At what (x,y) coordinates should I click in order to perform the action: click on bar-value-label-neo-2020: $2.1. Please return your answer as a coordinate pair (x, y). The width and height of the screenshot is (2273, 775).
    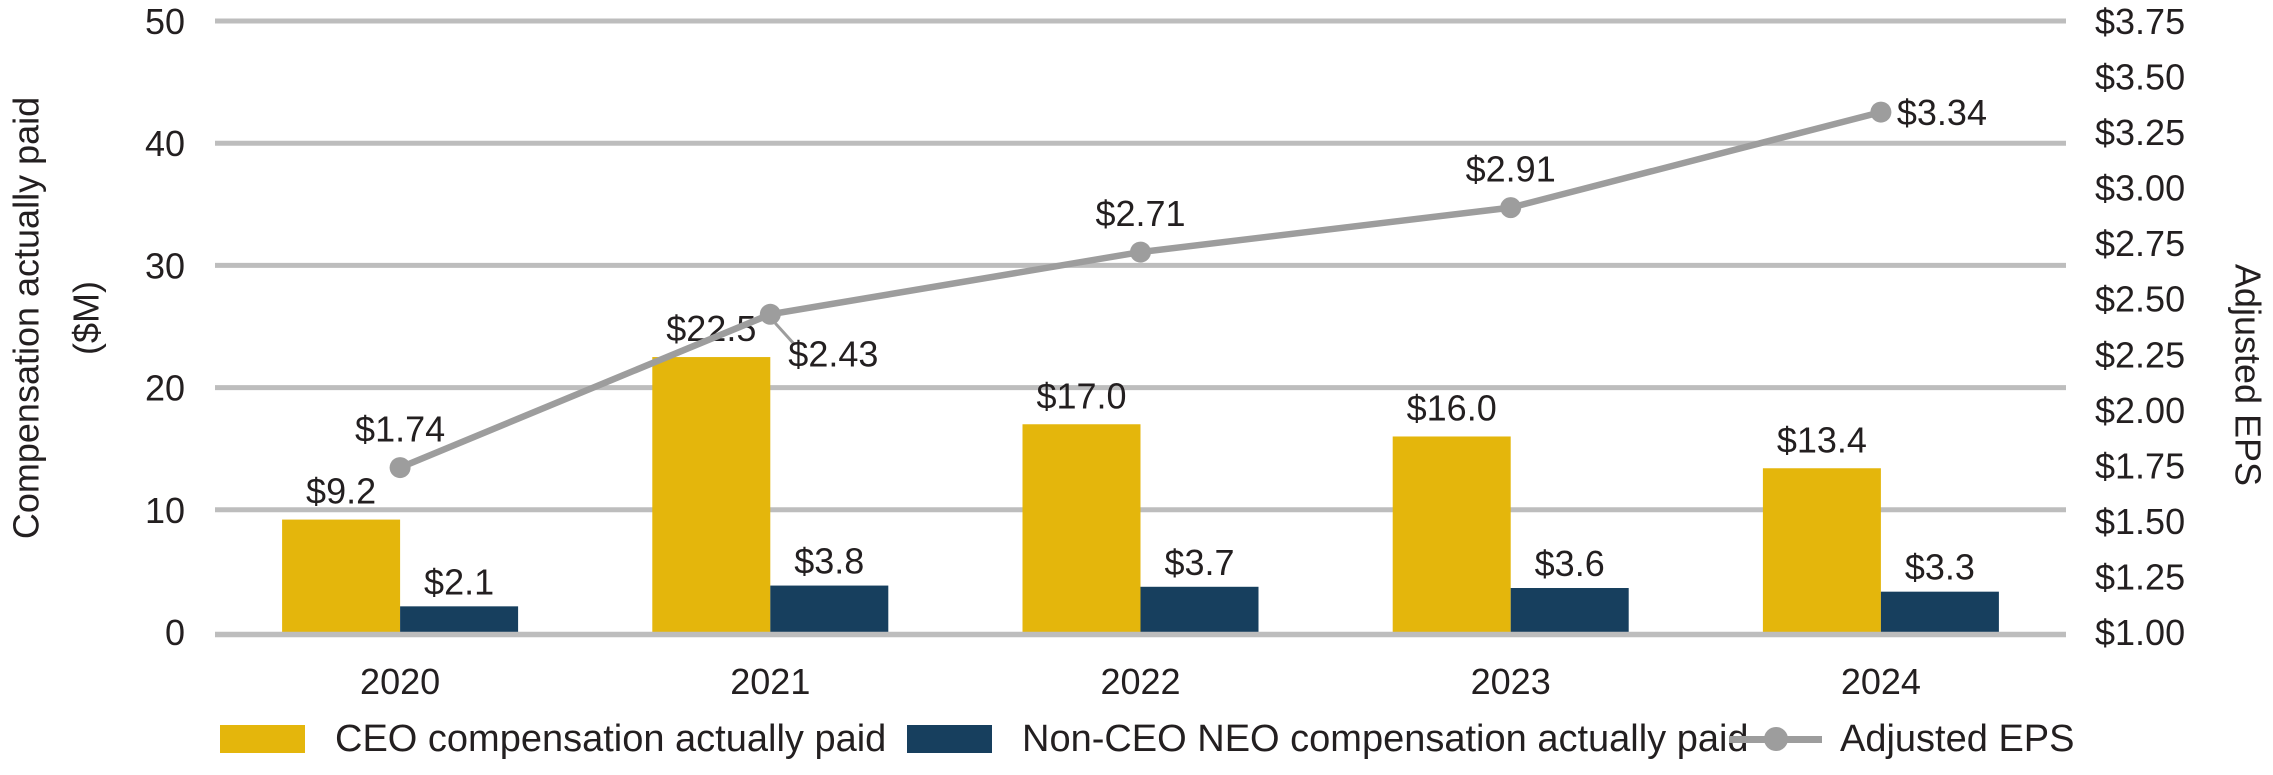
    Looking at the image, I should click on (459, 581).